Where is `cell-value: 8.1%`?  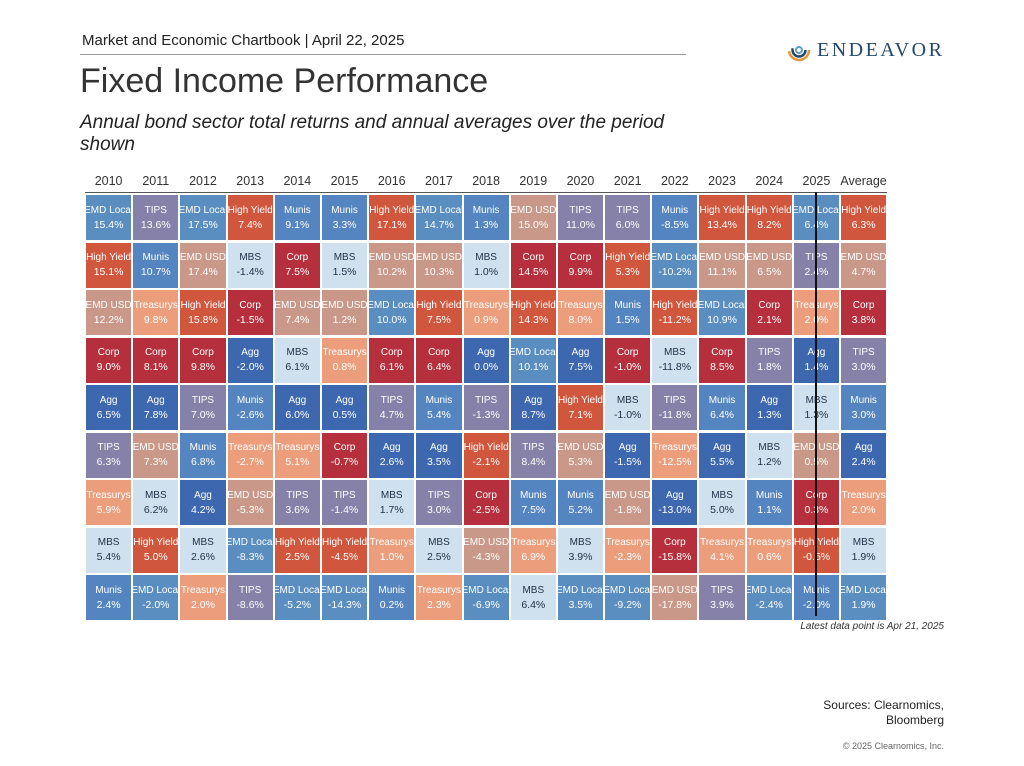 cell-value: 8.1% is located at coordinates (155, 367).